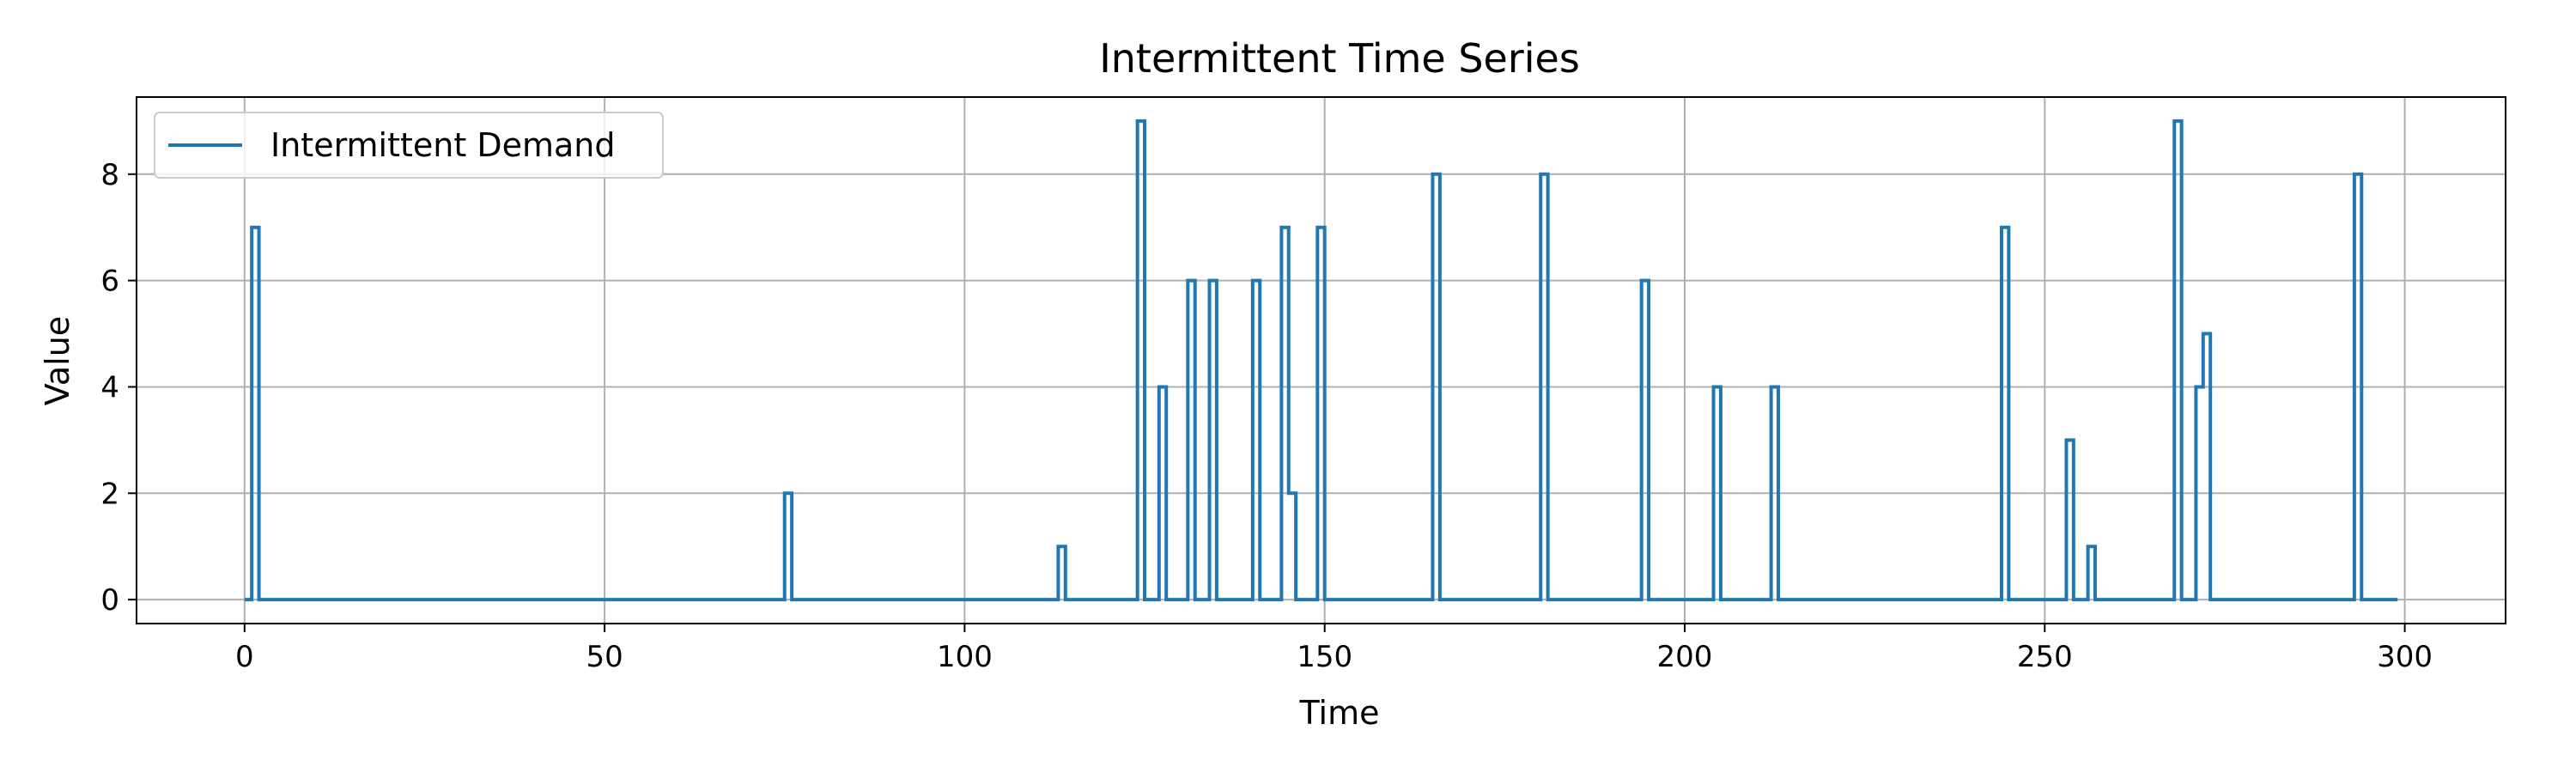 The height and width of the screenshot is (773, 2576). What do you see at coordinates (58, 360) in the screenshot?
I see `y-axis-label: Value` at bounding box center [58, 360].